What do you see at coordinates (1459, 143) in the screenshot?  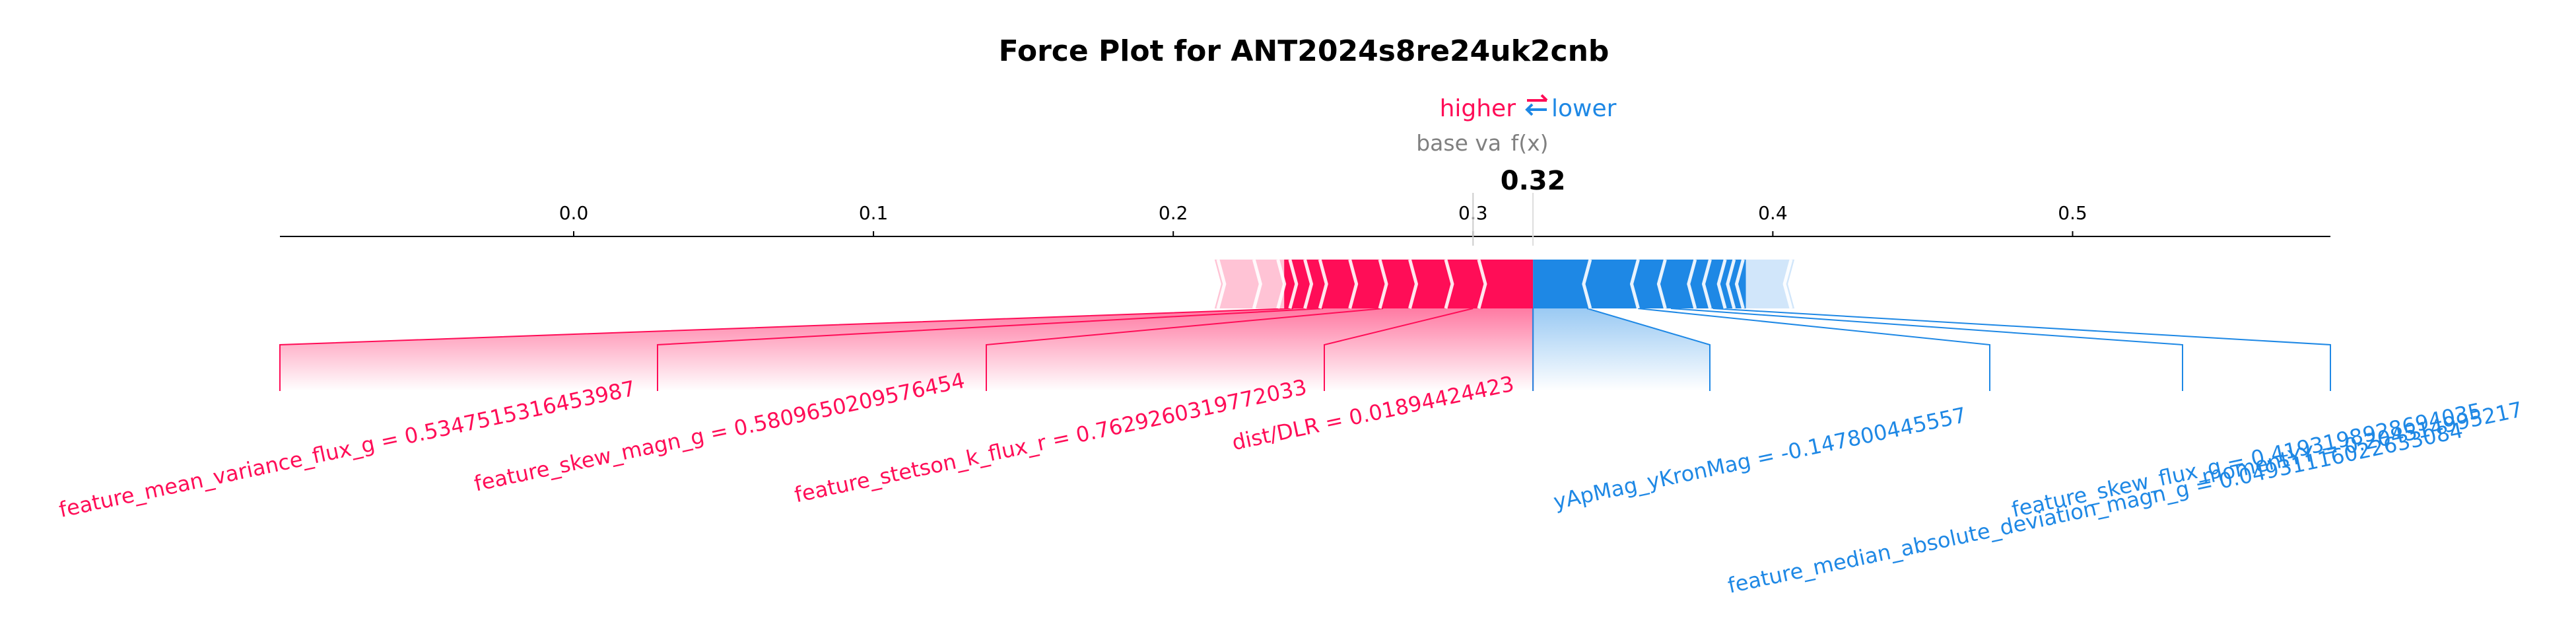 I see `base-value-label: base va` at bounding box center [1459, 143].